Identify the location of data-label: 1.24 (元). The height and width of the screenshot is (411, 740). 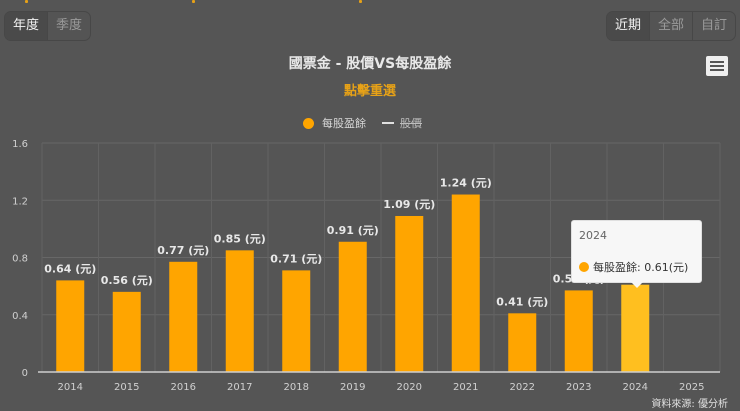
(466, 183).